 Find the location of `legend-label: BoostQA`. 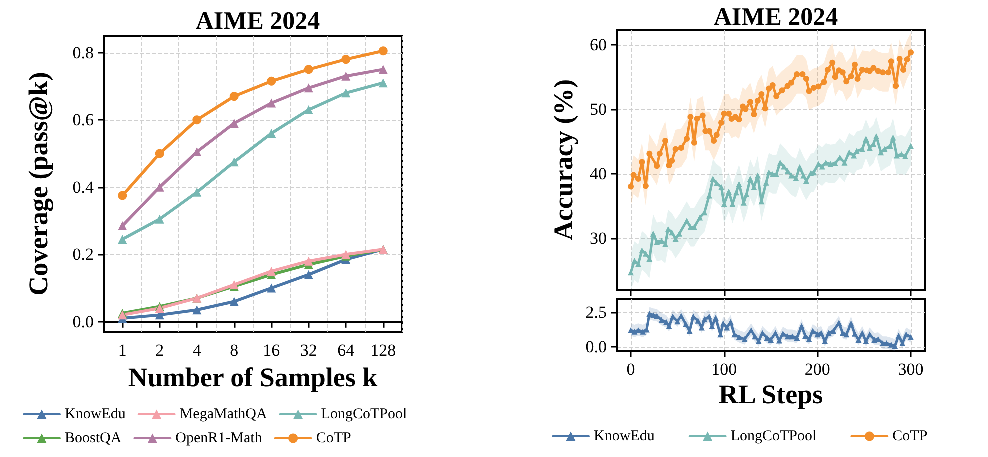

legend-label: BoostQA is located at coordinates (93, 438).